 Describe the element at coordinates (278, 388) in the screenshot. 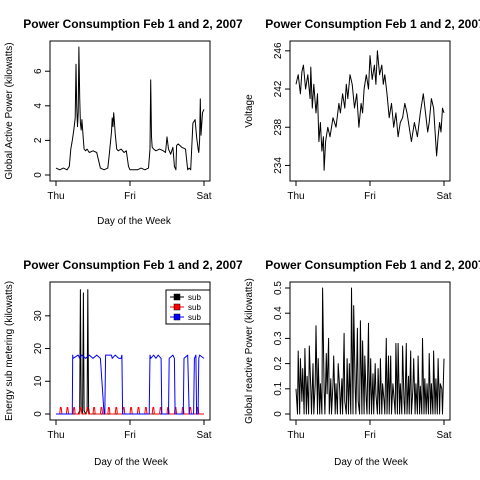

I see `y-tick-label: 0.1` at that location.